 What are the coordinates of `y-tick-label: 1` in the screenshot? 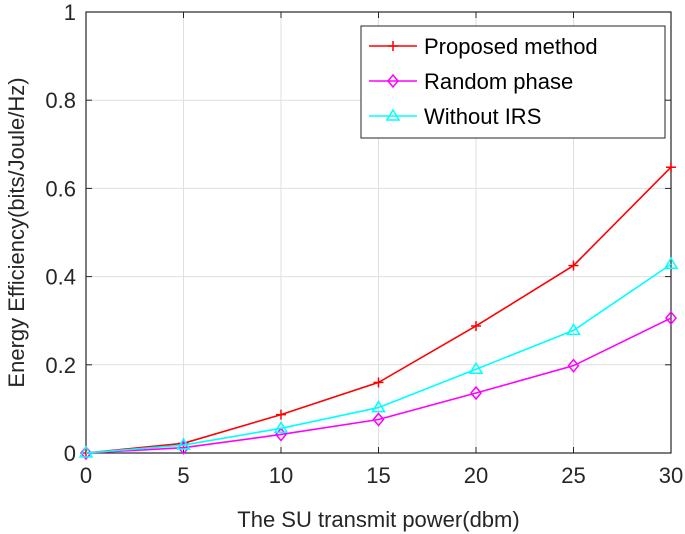 It's located at (70, 12).